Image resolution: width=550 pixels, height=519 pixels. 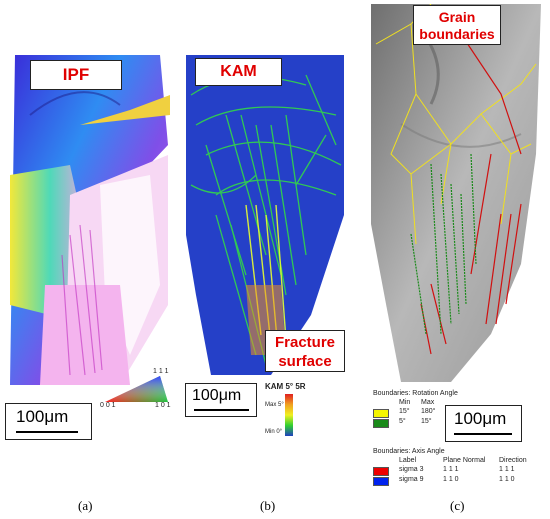 I want to click on fracture-surface-label: Fracture surface, so click(x=305, y=351).